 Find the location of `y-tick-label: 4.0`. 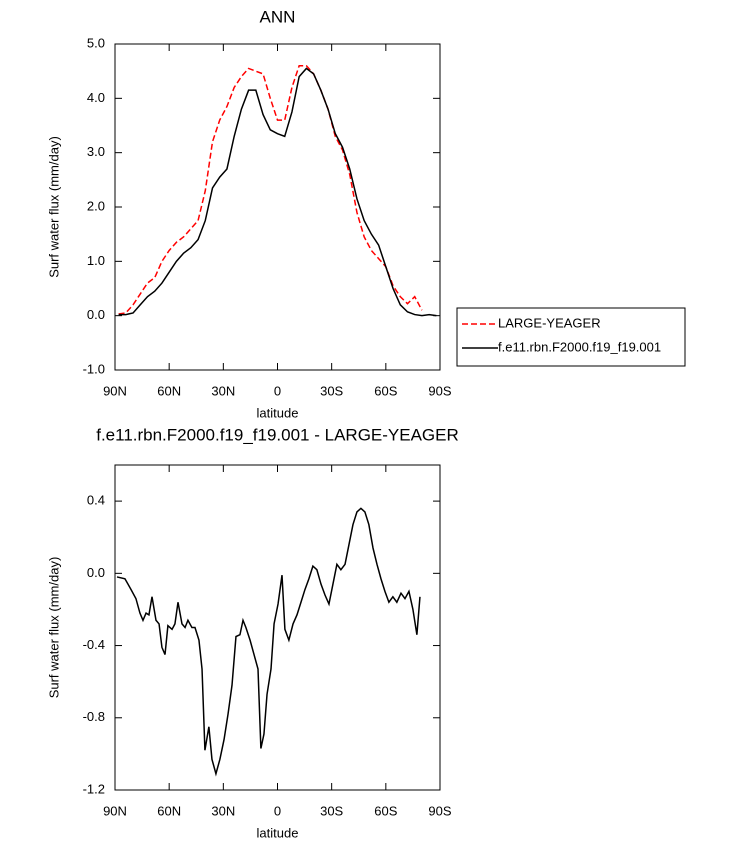

y-tick-label: 4.0 is located at coordinates (96, 97).